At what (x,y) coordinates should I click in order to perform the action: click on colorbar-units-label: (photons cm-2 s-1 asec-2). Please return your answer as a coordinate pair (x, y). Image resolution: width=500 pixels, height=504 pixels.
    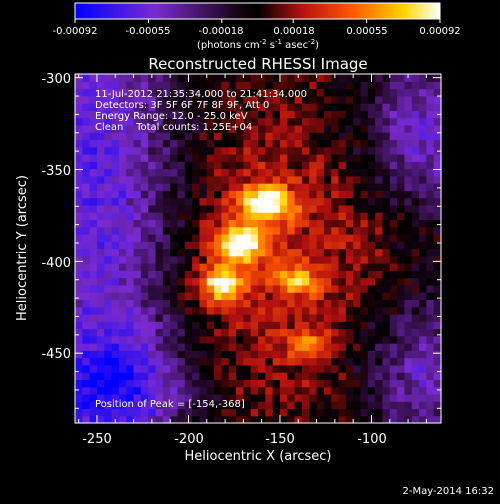
    Looking at the image, I should click on (258, 44).